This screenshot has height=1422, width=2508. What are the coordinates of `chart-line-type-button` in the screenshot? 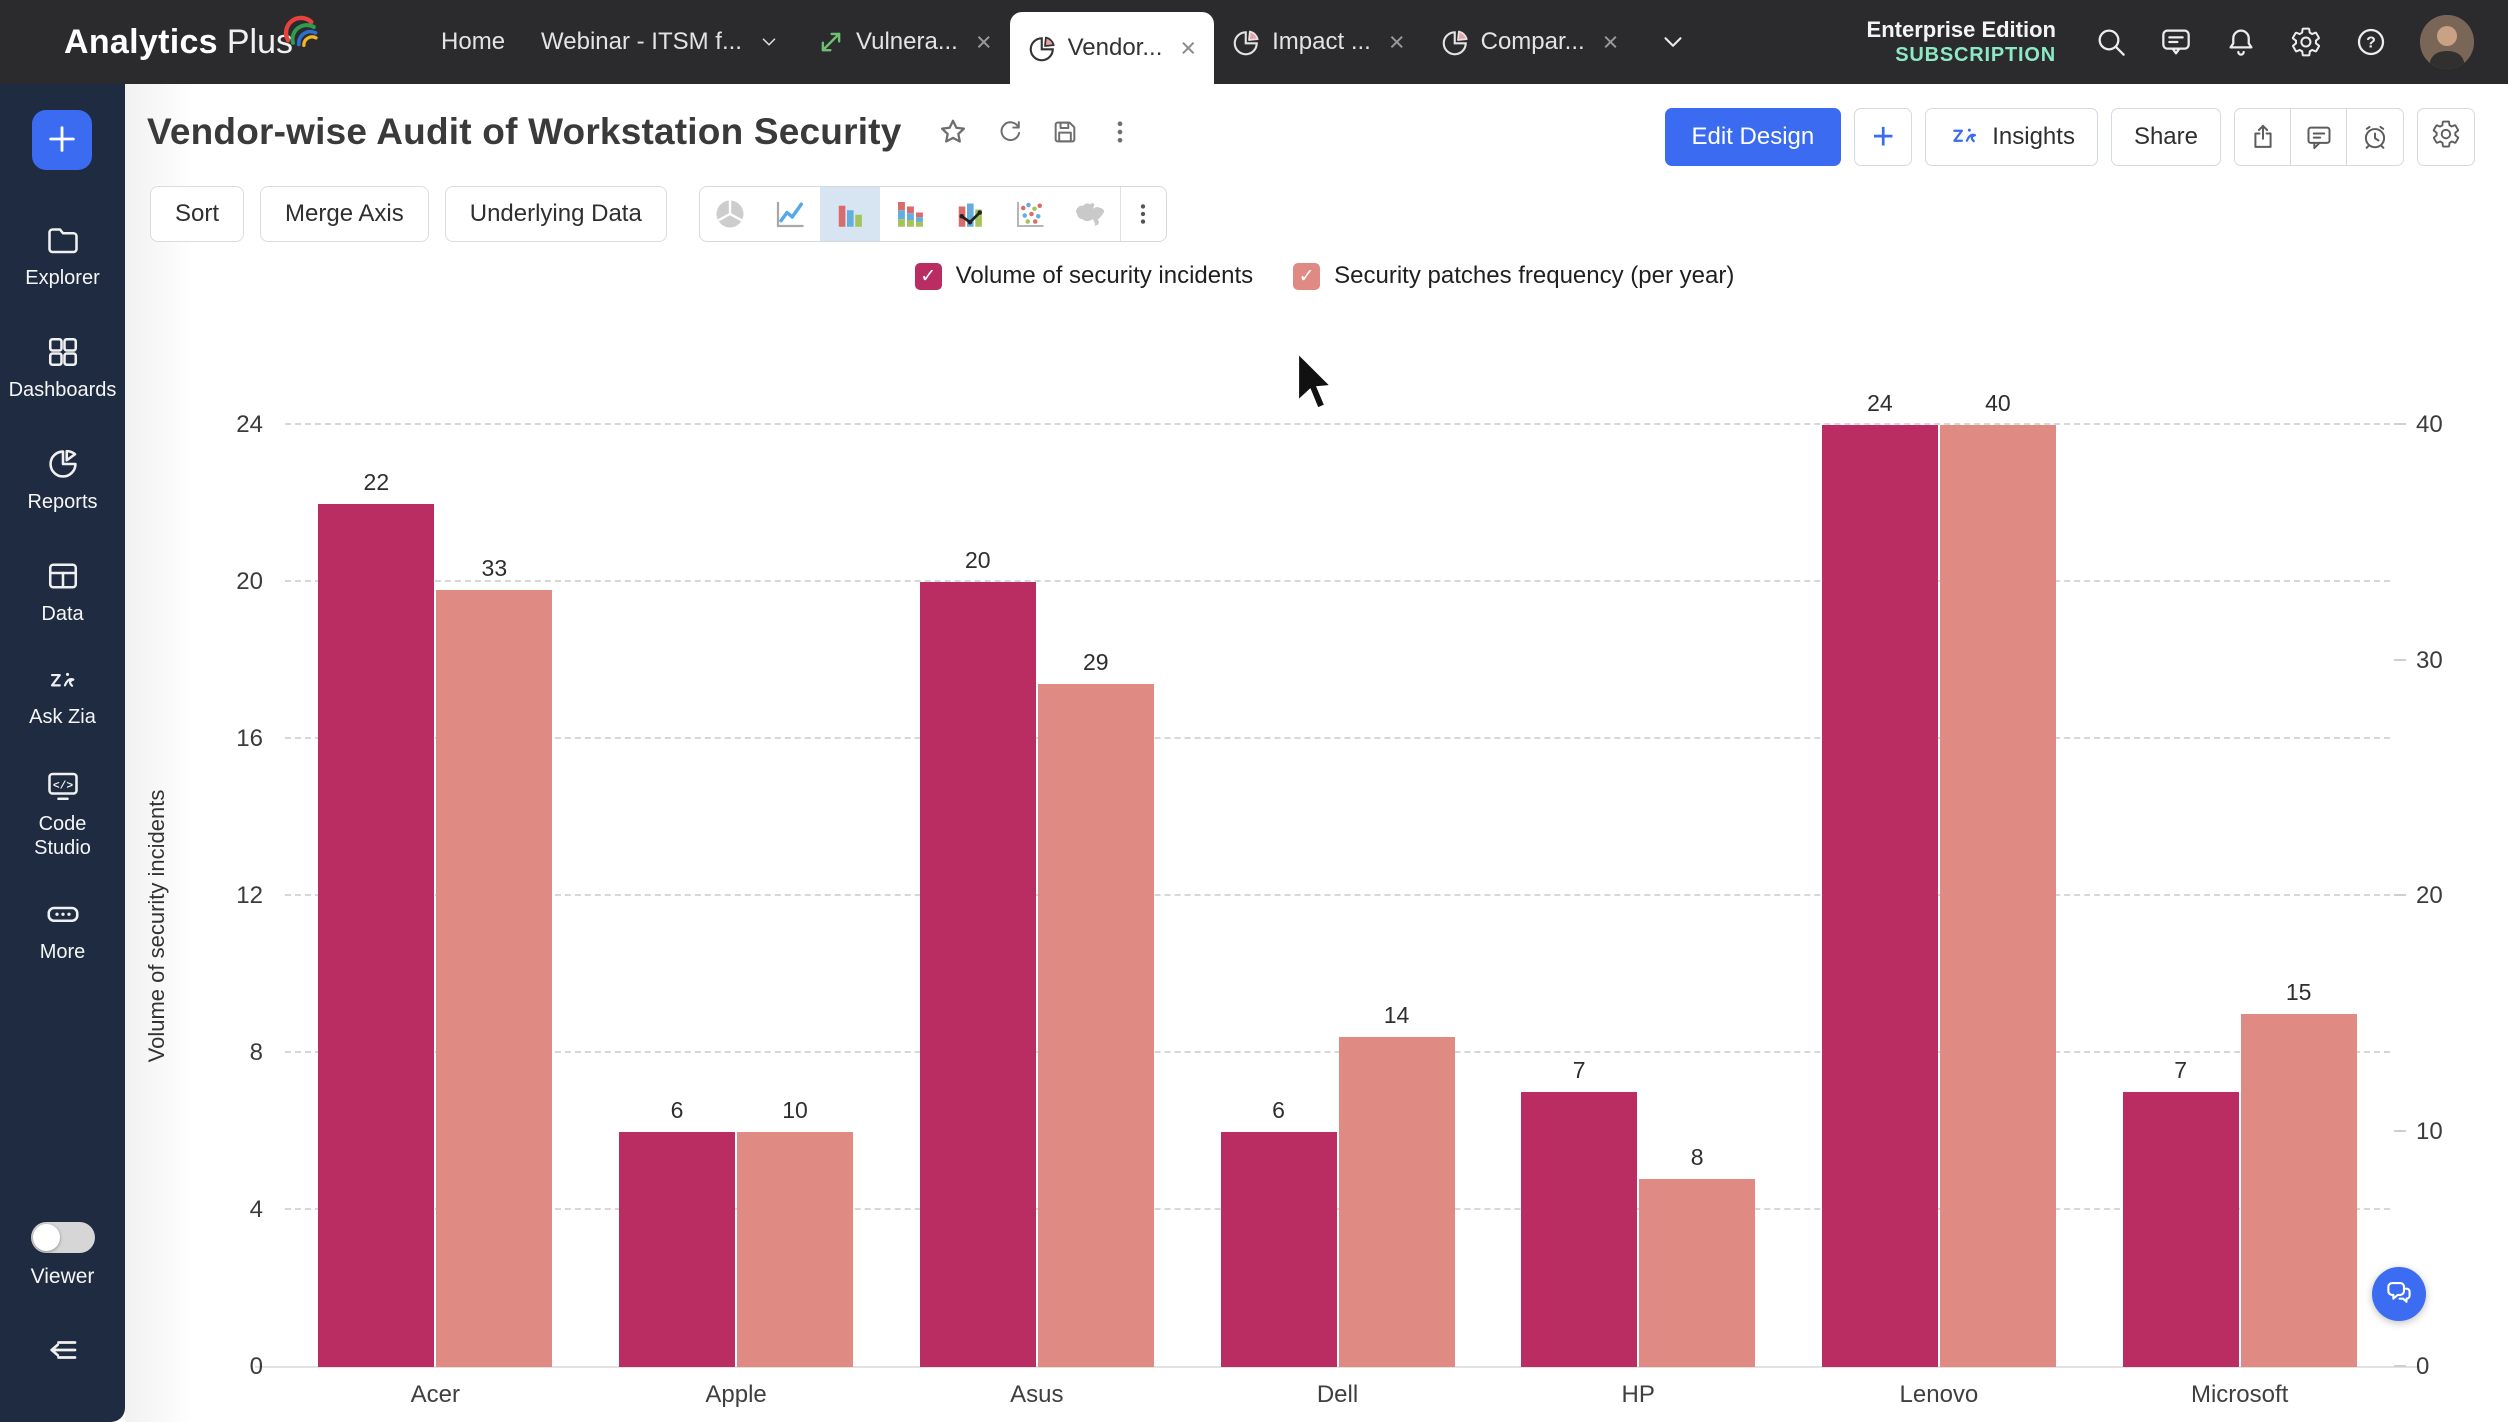 It's located at (790, 214).